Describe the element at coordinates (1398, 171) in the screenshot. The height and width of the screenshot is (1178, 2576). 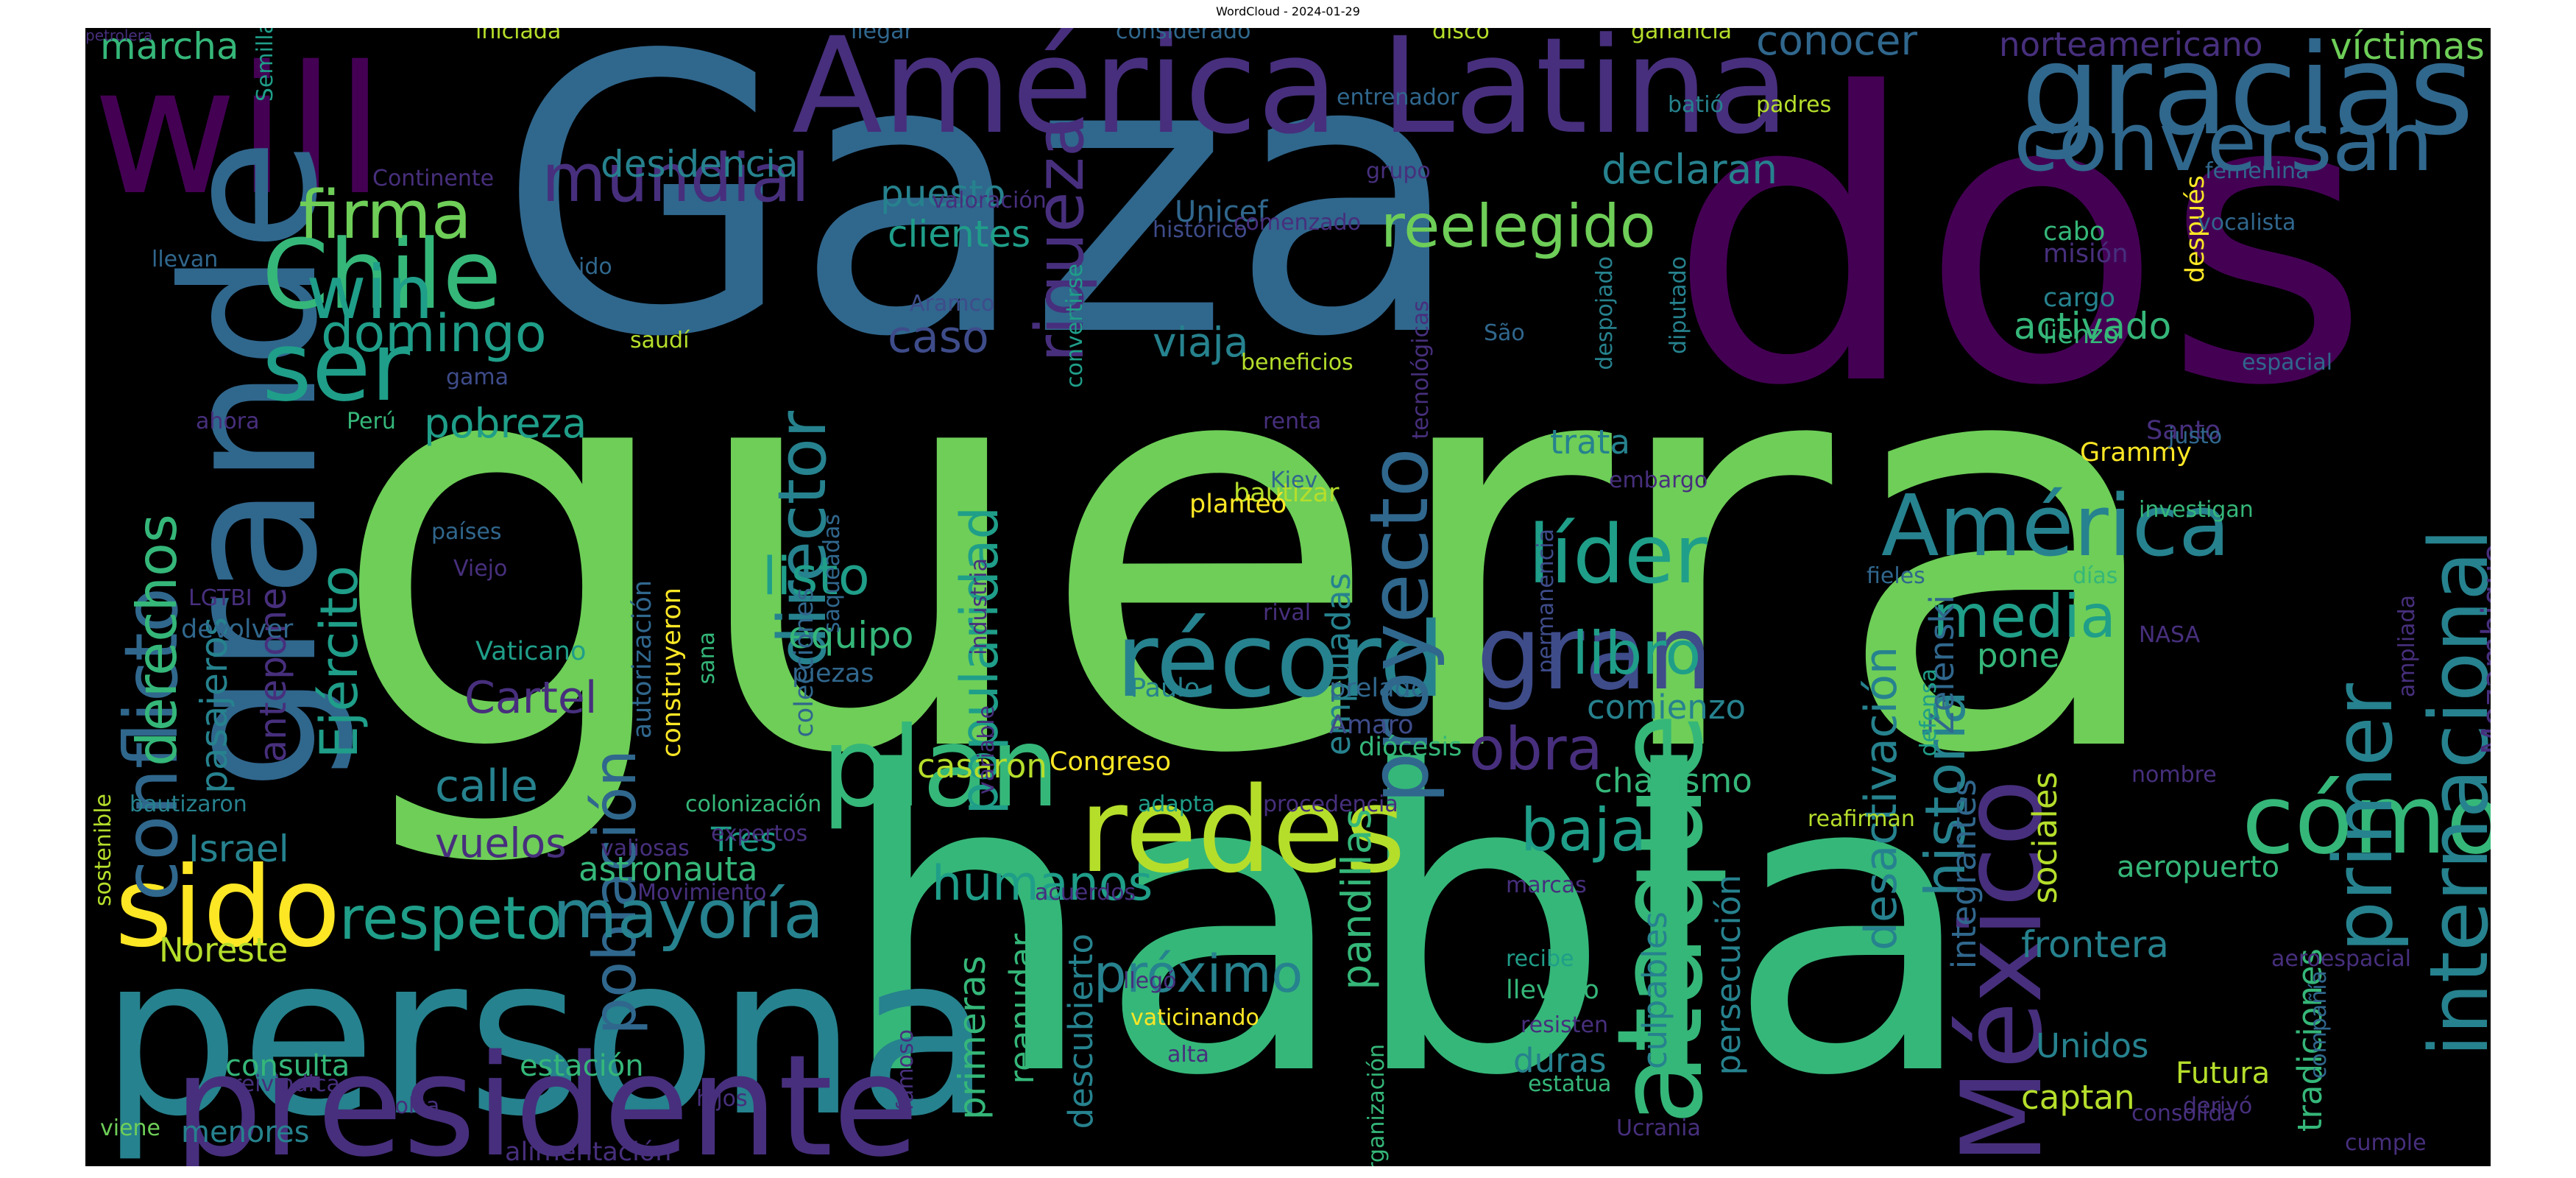
I see `cloud-word: grupo` at that location.